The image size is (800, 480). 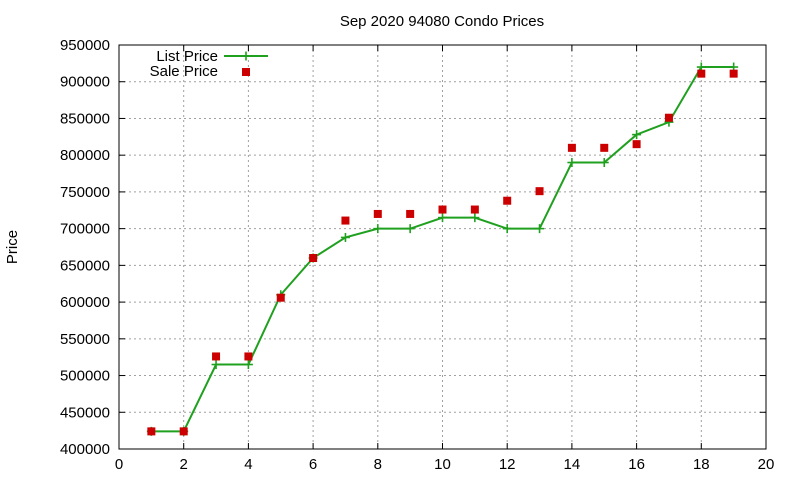 What do you see at coordinates (85, 45) in the screenshot?
I see `y-tick-label: 950000` at bounding box center [85, 45].